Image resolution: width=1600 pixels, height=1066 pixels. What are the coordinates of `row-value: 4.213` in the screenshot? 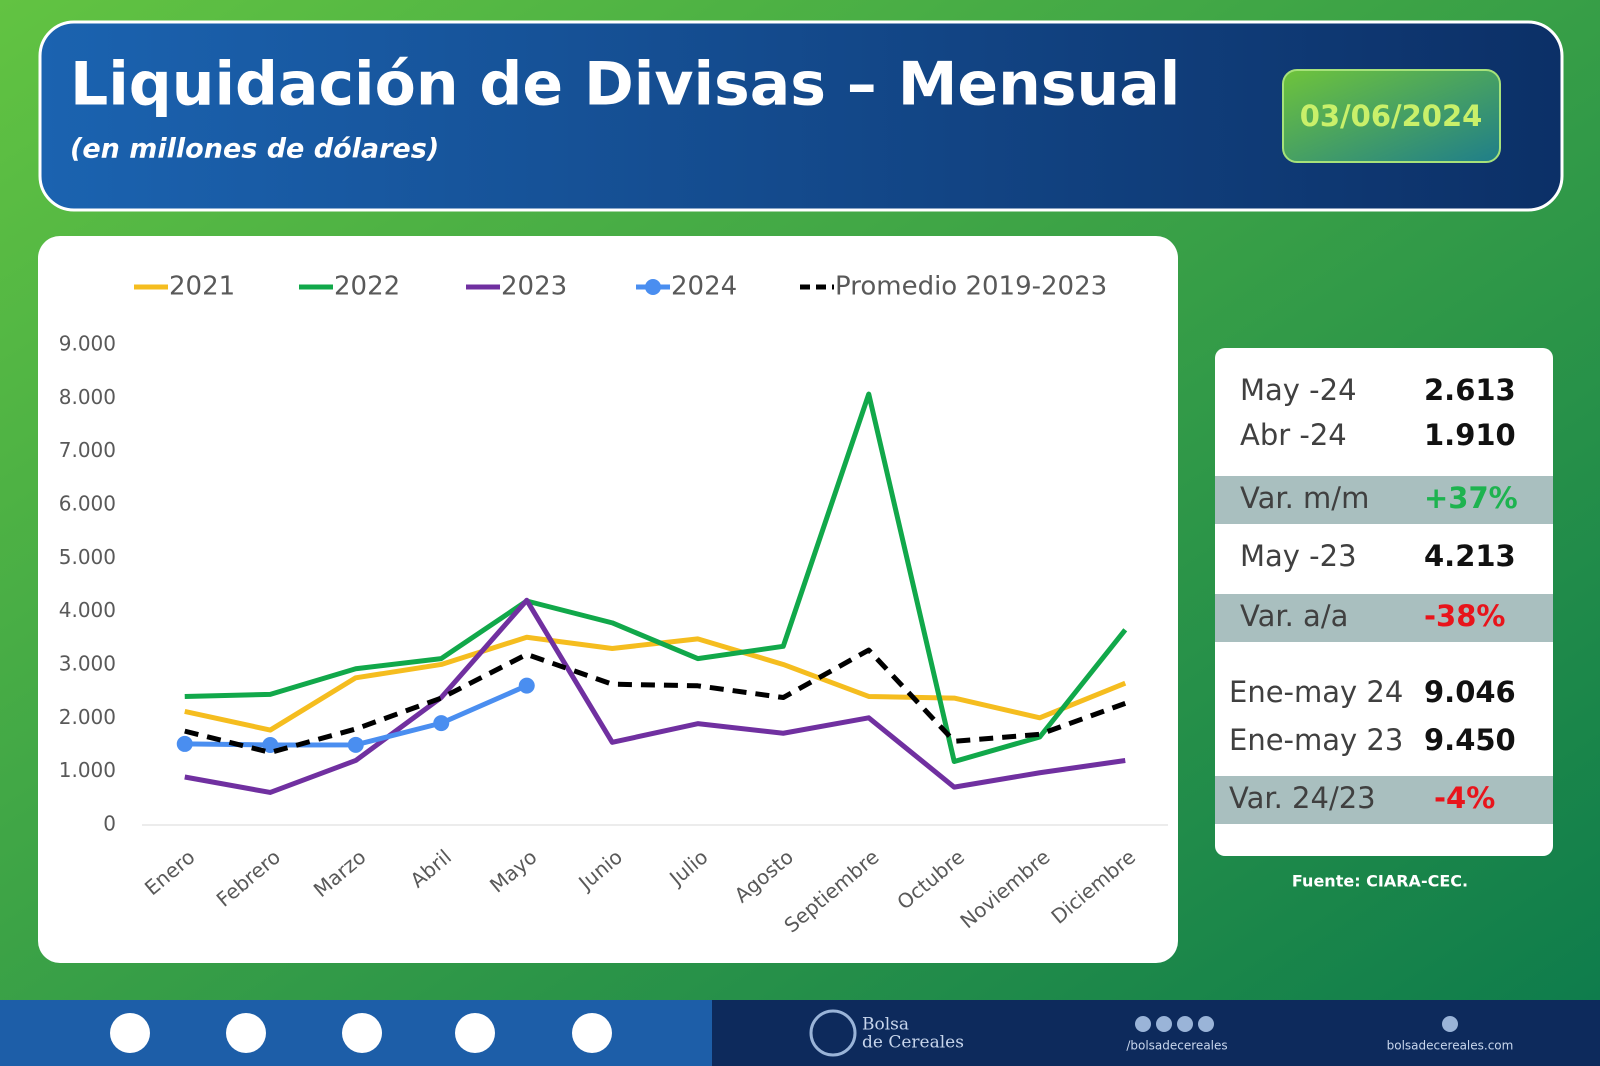 It's located at (1470, 556).